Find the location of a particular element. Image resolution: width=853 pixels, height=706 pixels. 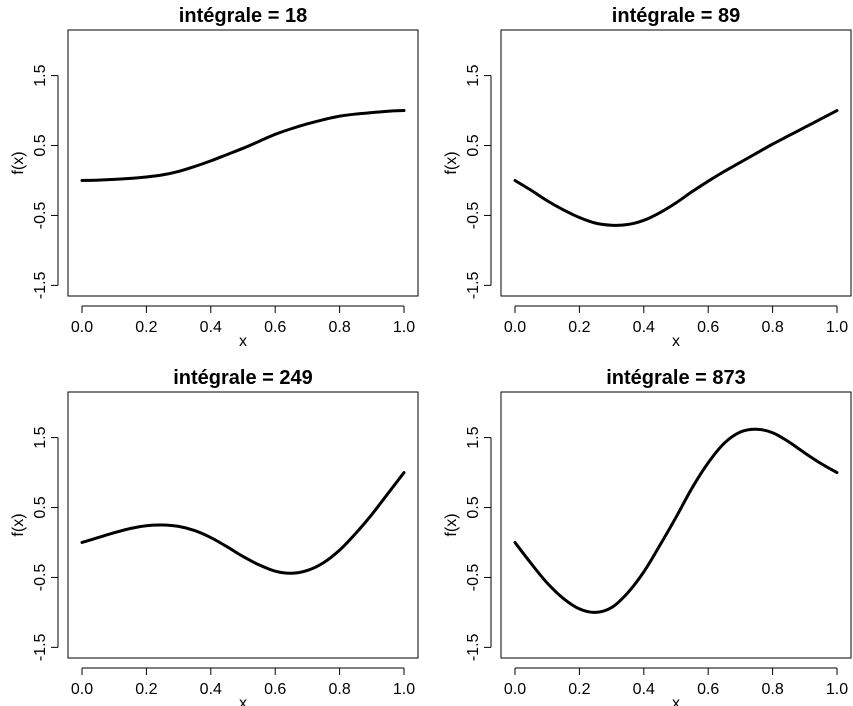

chart-title: intégrale = 873 is located at coordinates (676, 378).